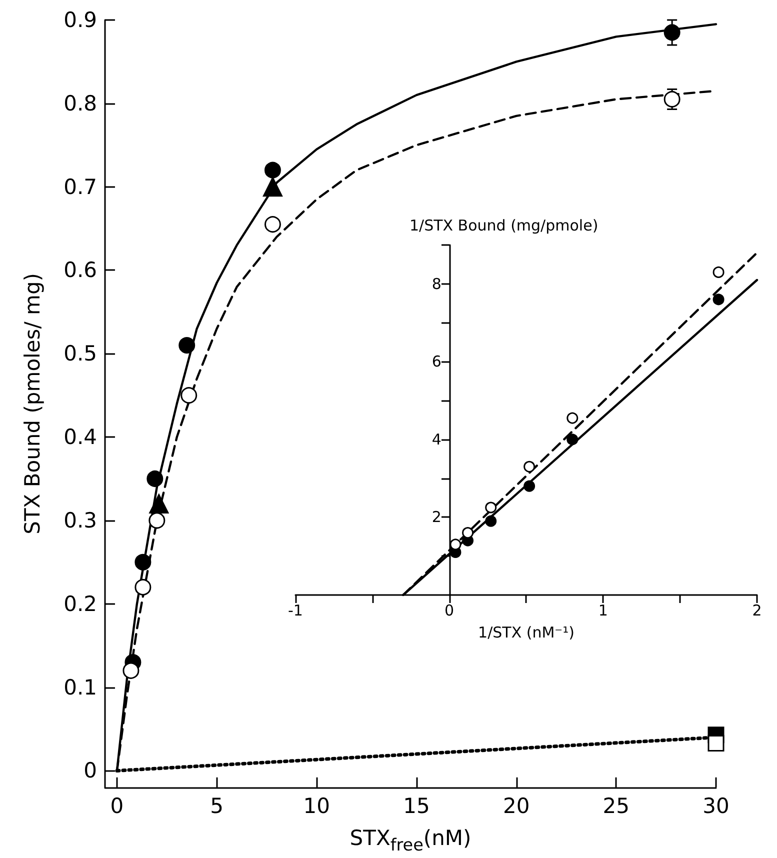 This screenshot has width=777, height=858. I want to click on y-tick-label: 0.7, so click(80, 186).